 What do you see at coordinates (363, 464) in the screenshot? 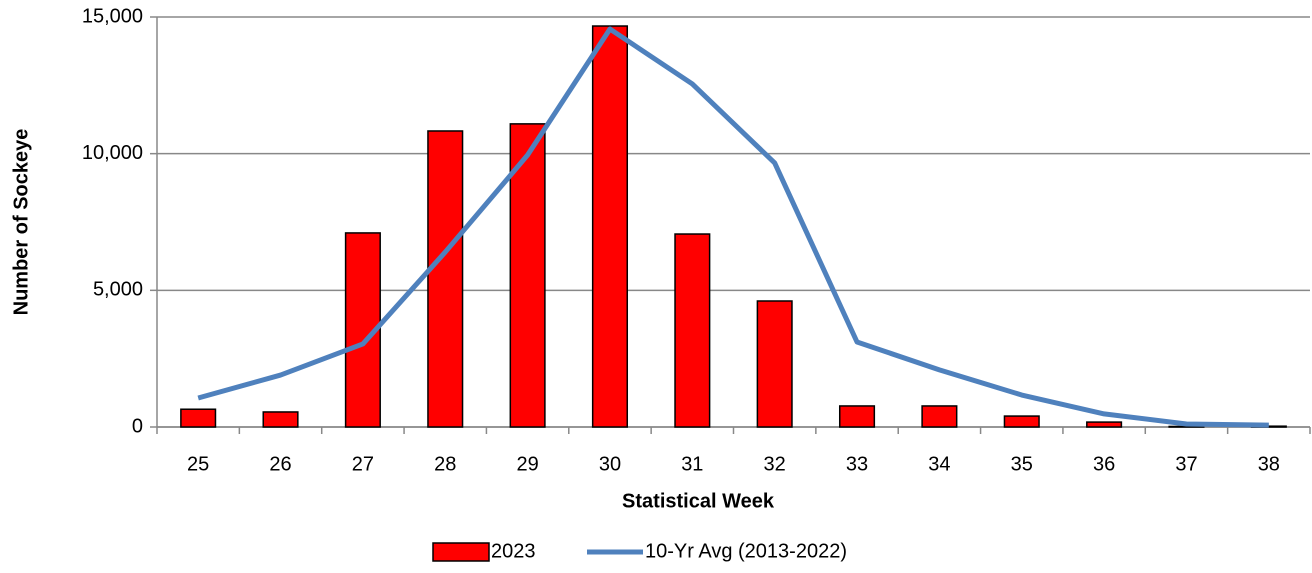
I see `x-tick-label: 27` at bounding box center [363, 464].